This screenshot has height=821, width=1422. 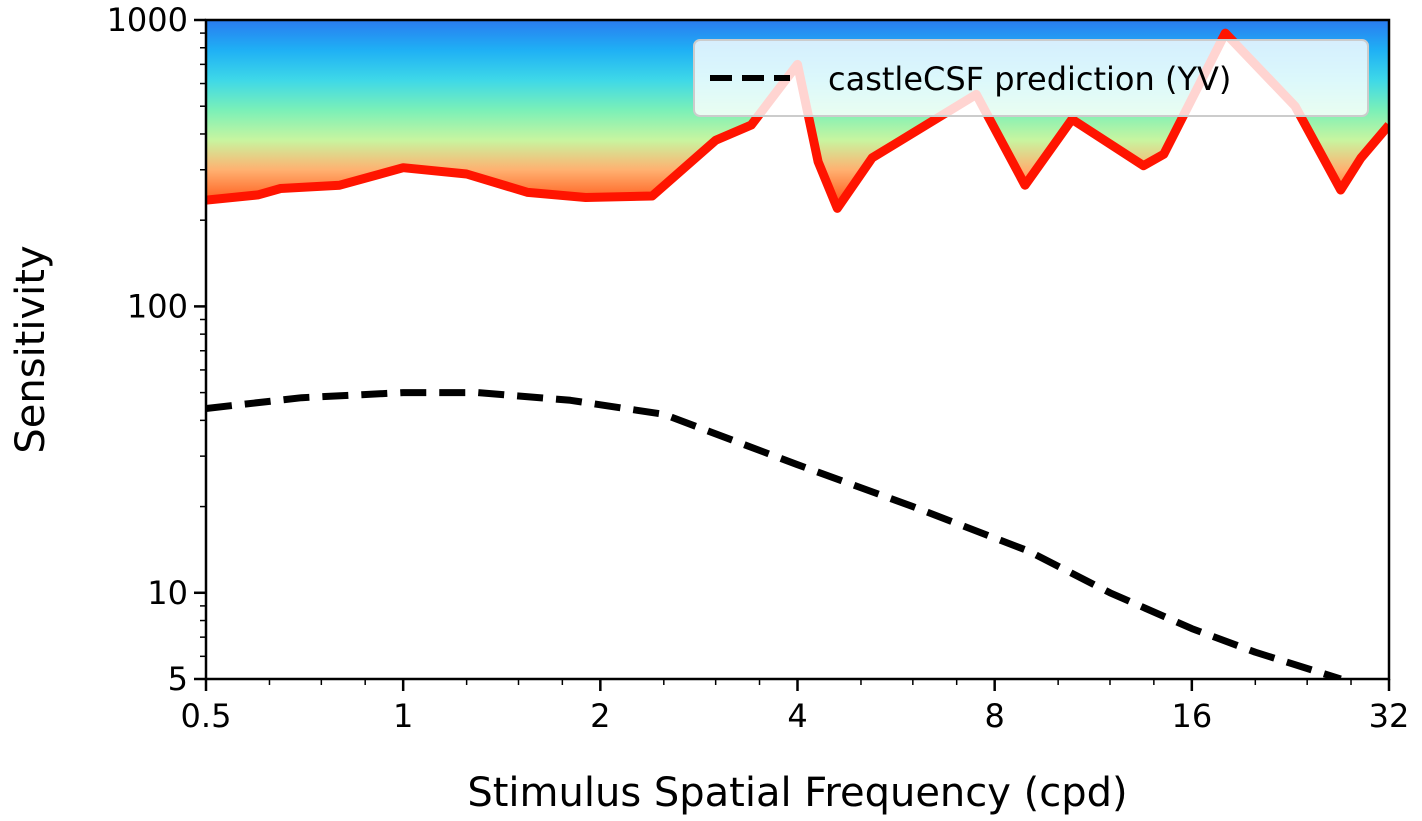 I want to click on y-tick-label: 100, so click(x=157, y=306).